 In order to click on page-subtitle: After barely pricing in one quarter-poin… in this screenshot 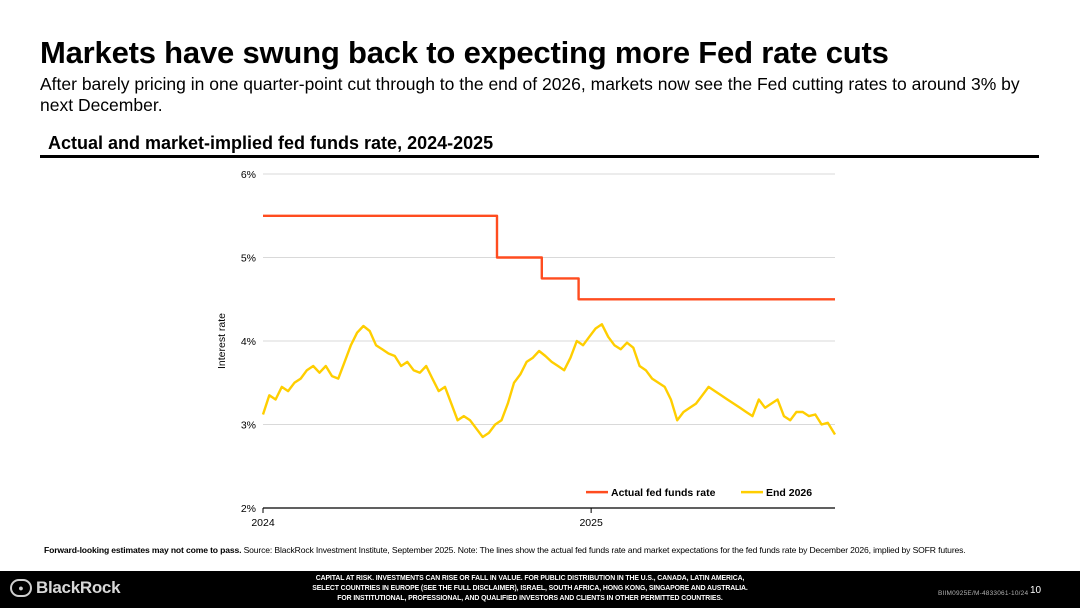, I will do `click(530, 94)`.